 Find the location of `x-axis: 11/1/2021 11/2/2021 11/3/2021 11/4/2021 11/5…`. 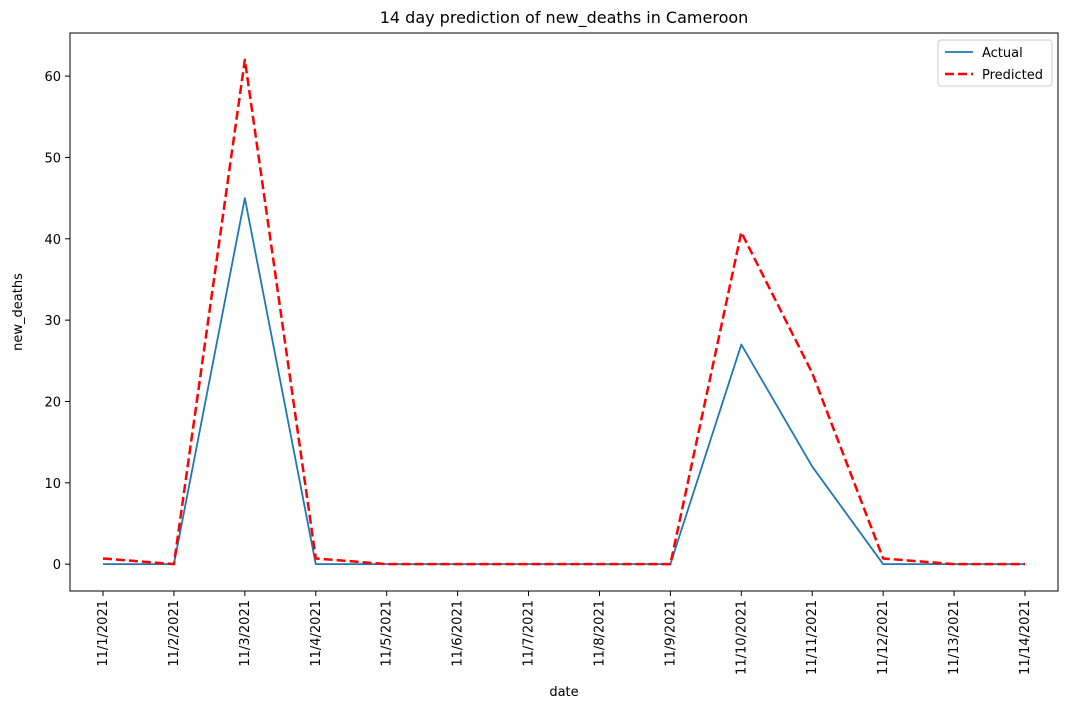

x-axis: 11/1/2021 11/2/2021 11/3/2021 11/4/2021 11/5… is located at coordinates (564, 633).